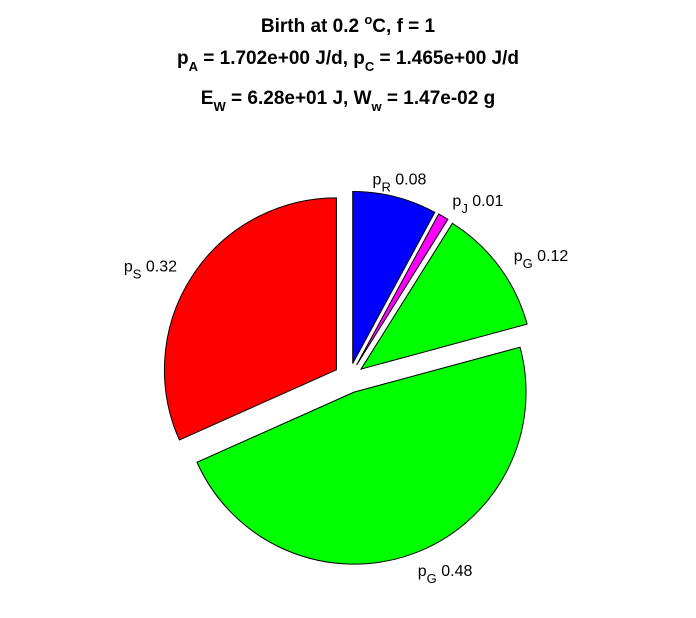 This screenshot has height=618, width=696. Describe the element at coordinates (348, 24) in the screenshot. I see `title-line-1: Birth at 0.2 oC, f = 1` at that location.